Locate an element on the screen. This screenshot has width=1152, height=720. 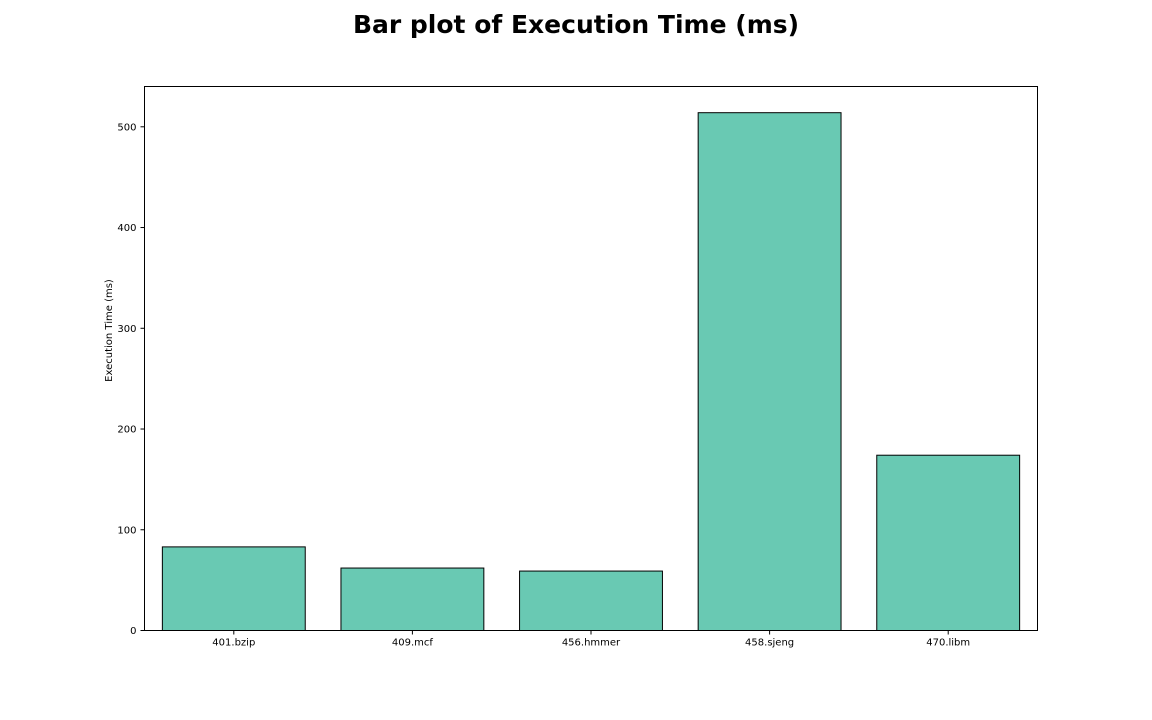
bar-458.sjeng is located at coordinates (769, 372).